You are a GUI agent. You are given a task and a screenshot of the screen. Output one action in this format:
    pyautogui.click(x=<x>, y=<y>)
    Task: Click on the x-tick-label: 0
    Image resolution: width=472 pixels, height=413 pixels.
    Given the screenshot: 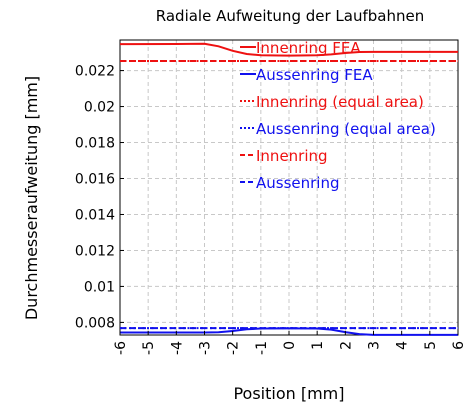 What is the action you would take?
    pyautogui.click(x=290, y=345)
    